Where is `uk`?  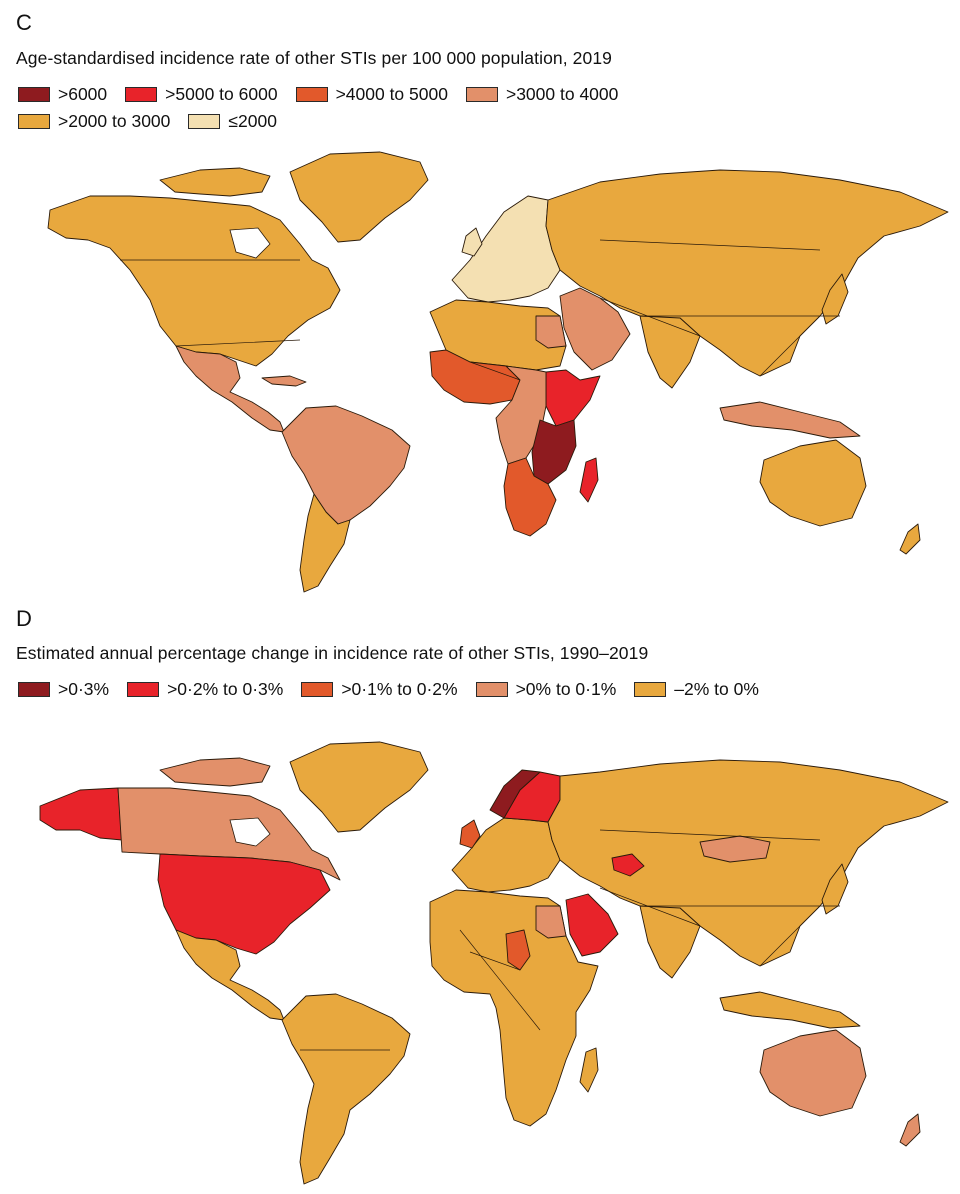 uk is located at coordinates (470, 834).